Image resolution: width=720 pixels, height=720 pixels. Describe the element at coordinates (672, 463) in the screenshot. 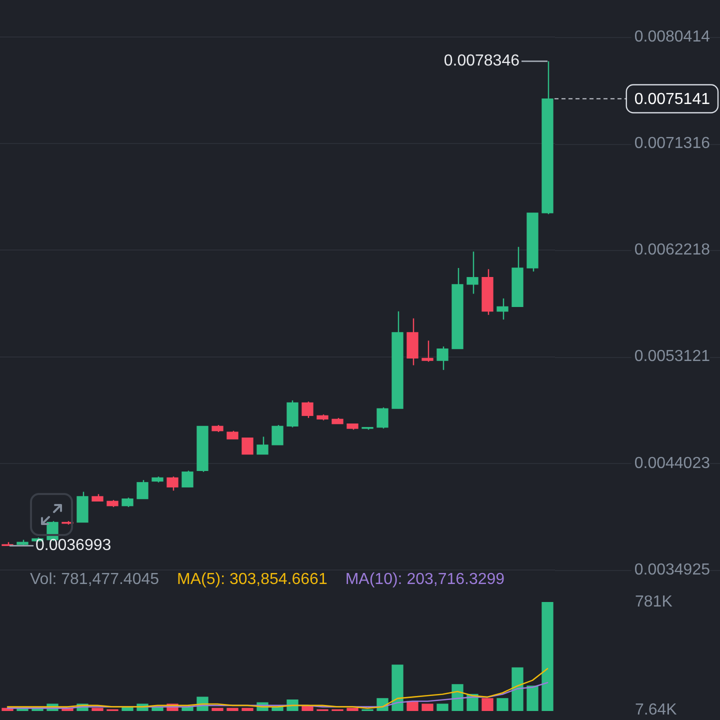

I see `y-tick-label: 0.0044023` at that location.